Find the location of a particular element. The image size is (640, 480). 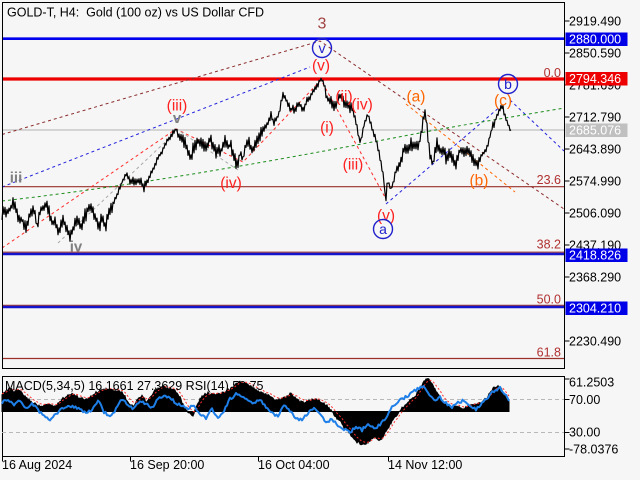

svg-text: 2850.590 is located at coordinates (595, 54).